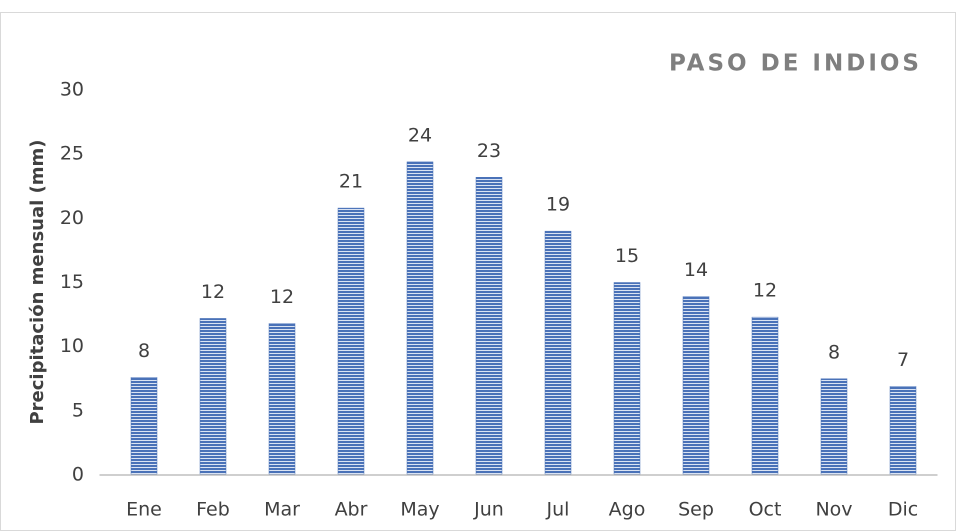 The width and height of the screenshot is (956, 531). What do you see at coordinates (72, 282) in the screenshot?
I see `y-tick-label: 15` at bounding box center [72, 282].